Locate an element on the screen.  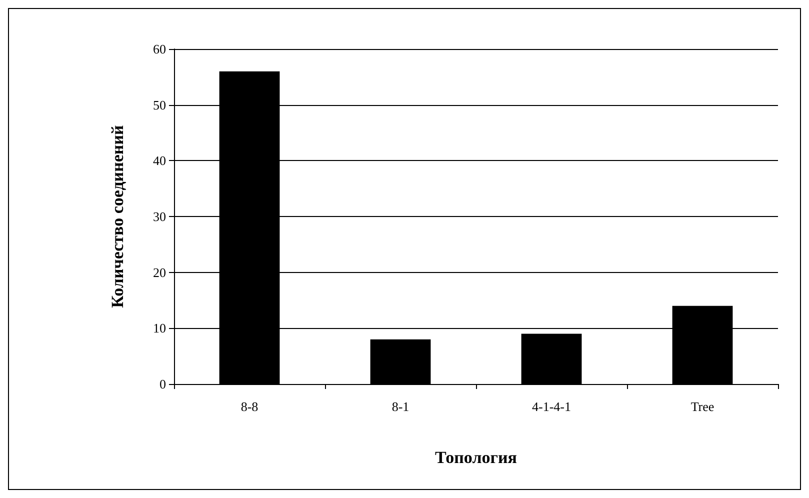
y-tick-label: 40 is located at coordinates (159, 160).